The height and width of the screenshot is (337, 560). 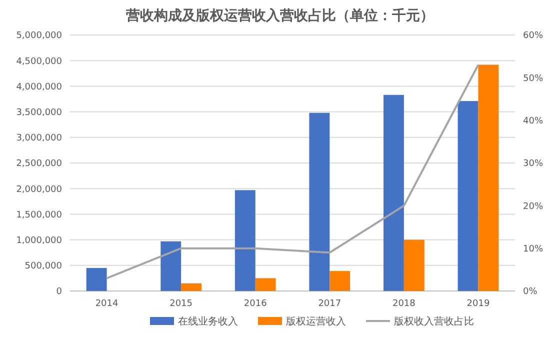 What do you see at coordinates (533, 249) in the screenshot?
I see `y2-tick-label: 10%` at bounding box center [533, 249].